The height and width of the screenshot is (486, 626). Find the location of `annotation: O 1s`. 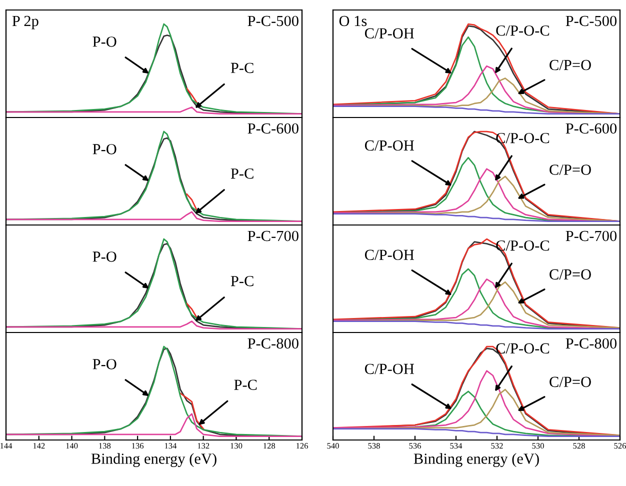

annotation: O 1s is located at coordinates (353, 21).